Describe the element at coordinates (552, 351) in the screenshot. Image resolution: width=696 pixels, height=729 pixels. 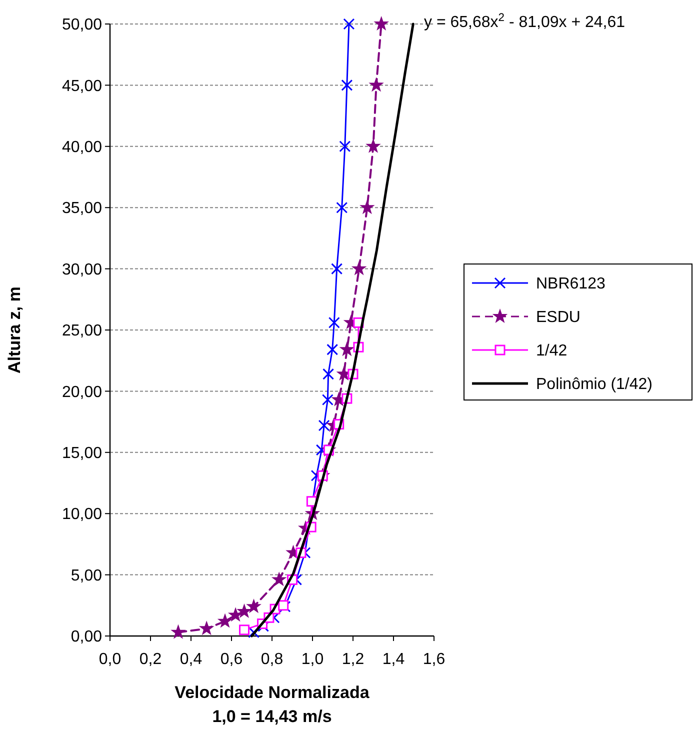
I see `legend-label: 1/42` at that location.